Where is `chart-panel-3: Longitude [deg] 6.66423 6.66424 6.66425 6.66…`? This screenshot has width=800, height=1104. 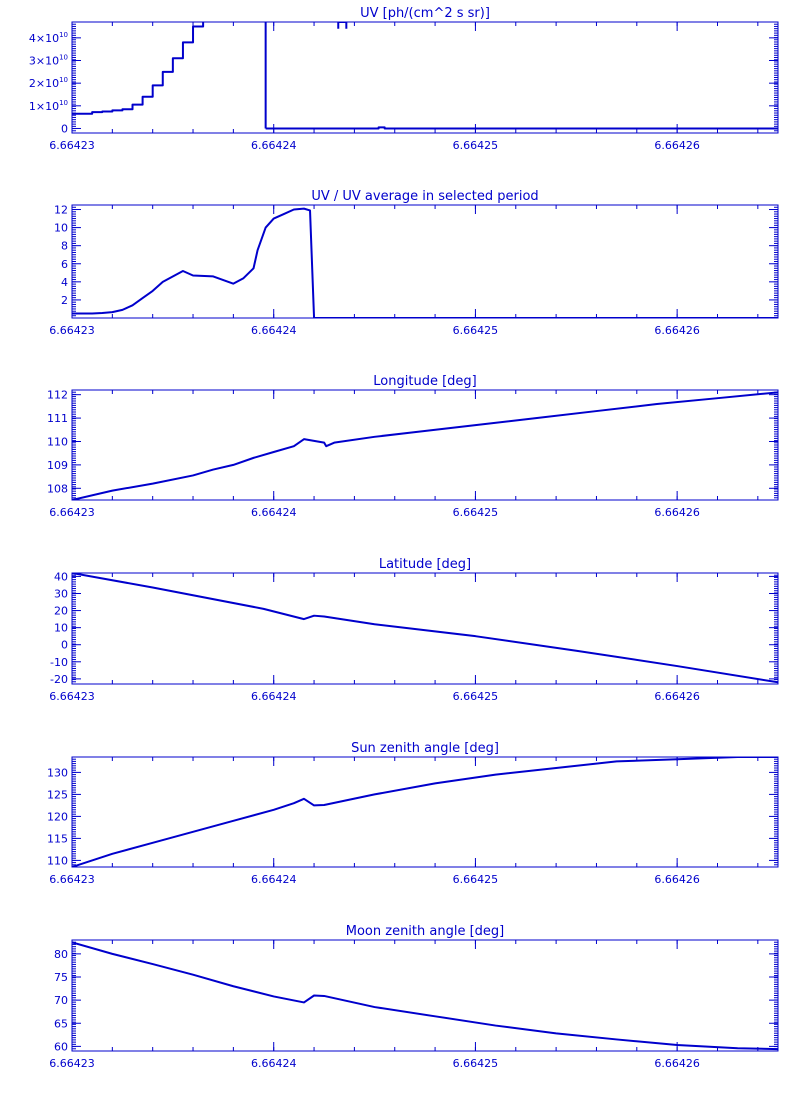 chart-panel-3: Longitude [deg] 6.66423 6.66424 6.66425 6.66… is located at coordinates (413, 446).